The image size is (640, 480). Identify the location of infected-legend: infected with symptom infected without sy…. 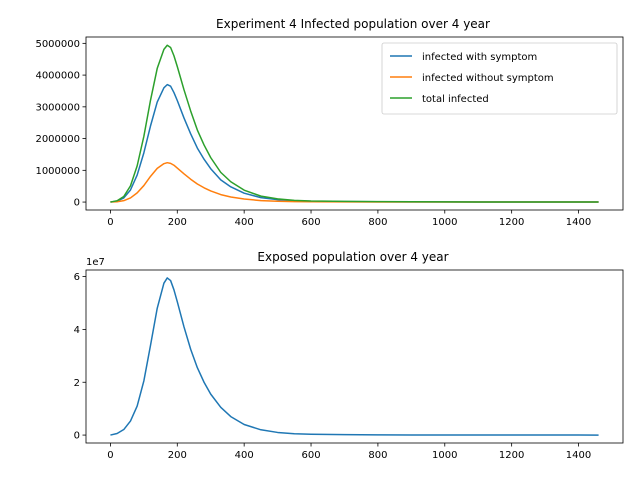
(499, 78).